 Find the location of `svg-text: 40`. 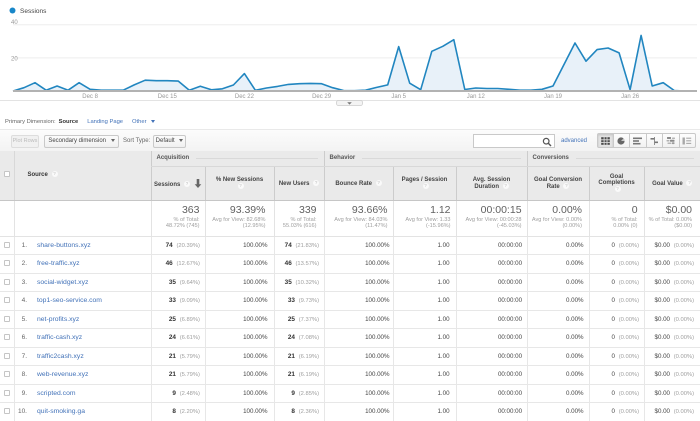

svg-text: 40 is located at coordinates (14, 23).